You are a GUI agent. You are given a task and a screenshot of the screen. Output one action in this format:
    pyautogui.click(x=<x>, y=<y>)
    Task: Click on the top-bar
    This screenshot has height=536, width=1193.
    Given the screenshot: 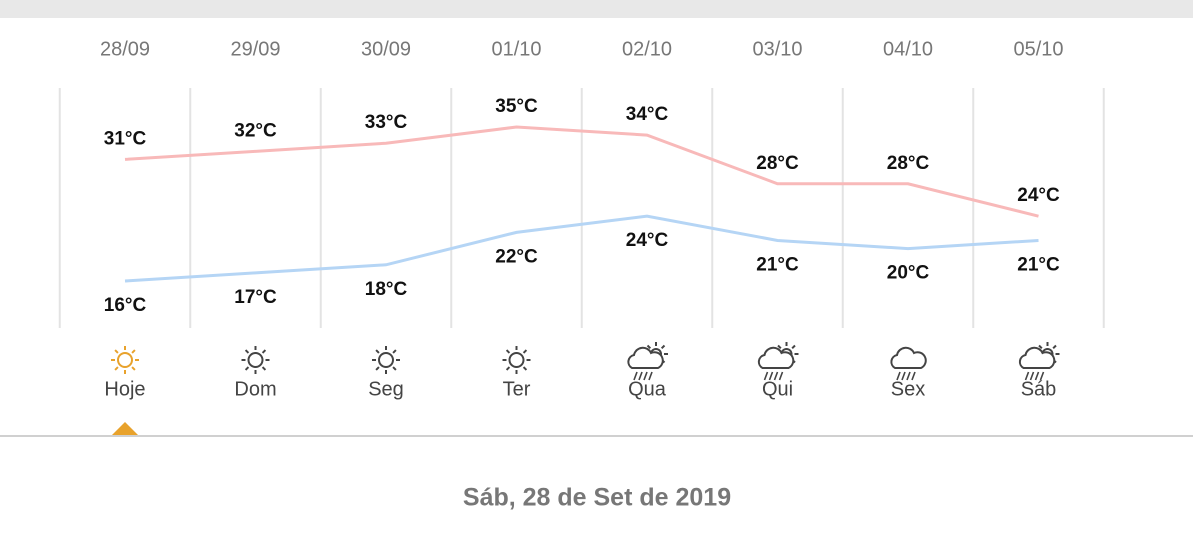 What is the action you would take?
    pyautogui.click(x=596, y=9)
    